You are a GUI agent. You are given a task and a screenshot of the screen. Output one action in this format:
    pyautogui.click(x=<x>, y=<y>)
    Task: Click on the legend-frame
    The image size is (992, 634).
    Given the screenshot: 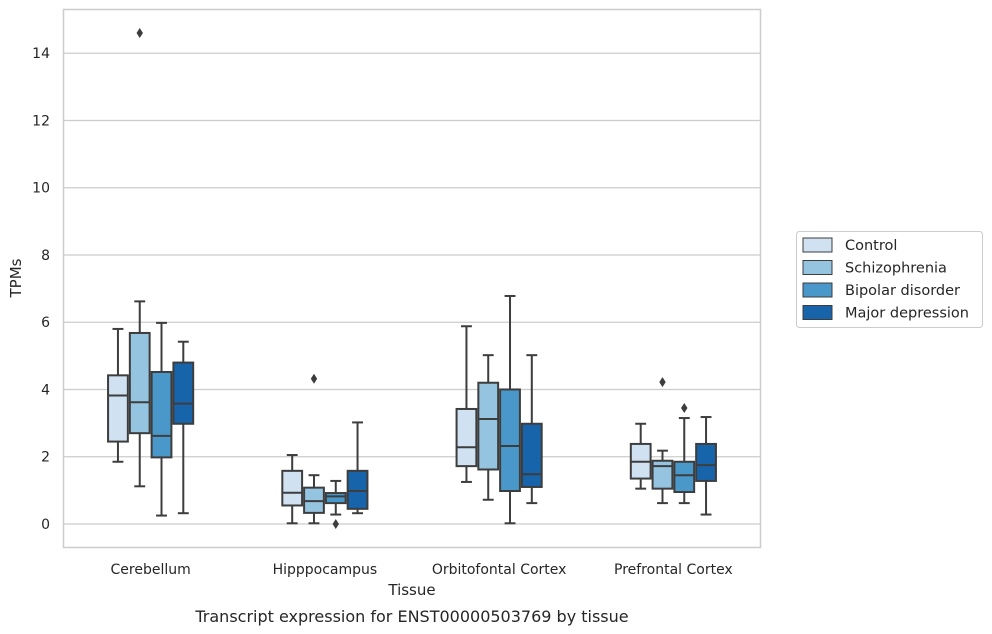 What is the action you would take?
    pyautogui.click(x=889, y=279)
    